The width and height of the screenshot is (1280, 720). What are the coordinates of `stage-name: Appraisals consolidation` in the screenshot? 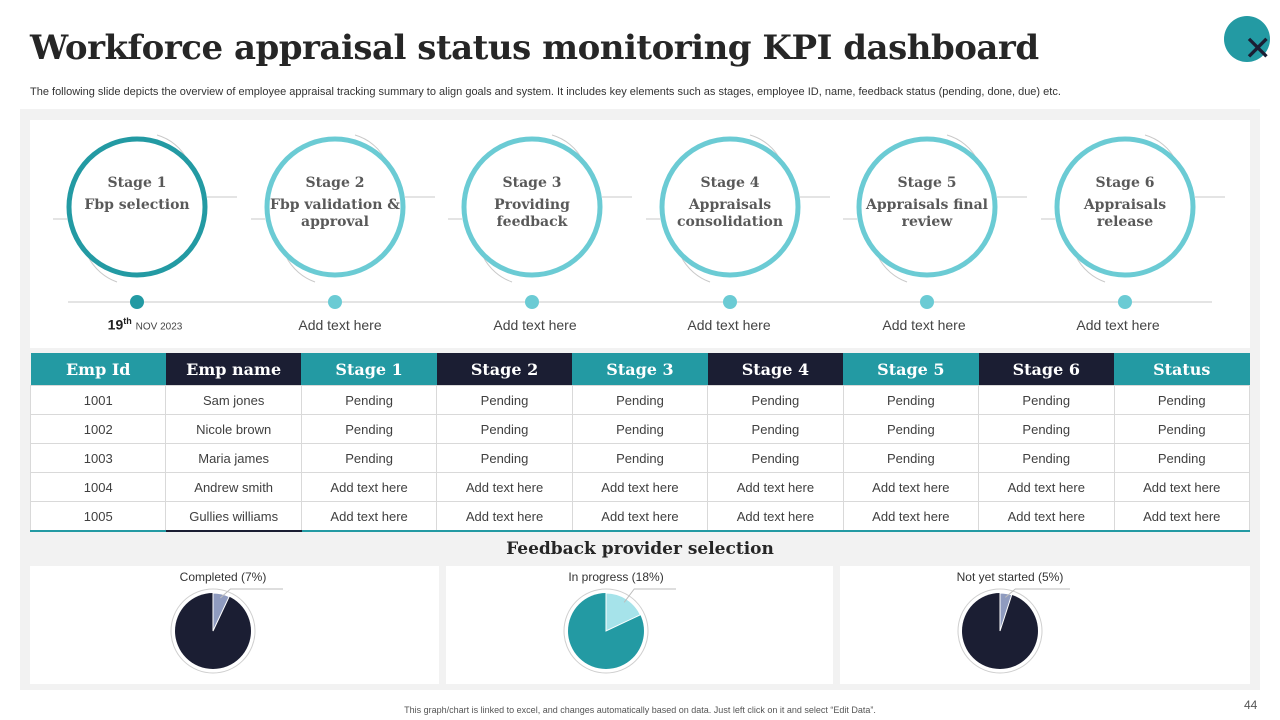 It's located at (730, 213).